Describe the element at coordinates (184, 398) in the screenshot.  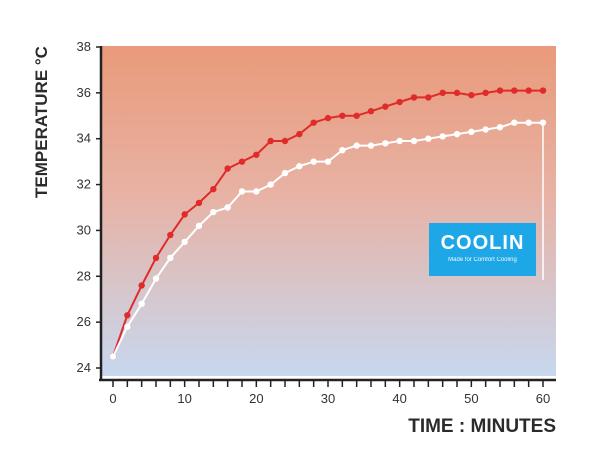
I see `x-tick-label: 10` at that location.